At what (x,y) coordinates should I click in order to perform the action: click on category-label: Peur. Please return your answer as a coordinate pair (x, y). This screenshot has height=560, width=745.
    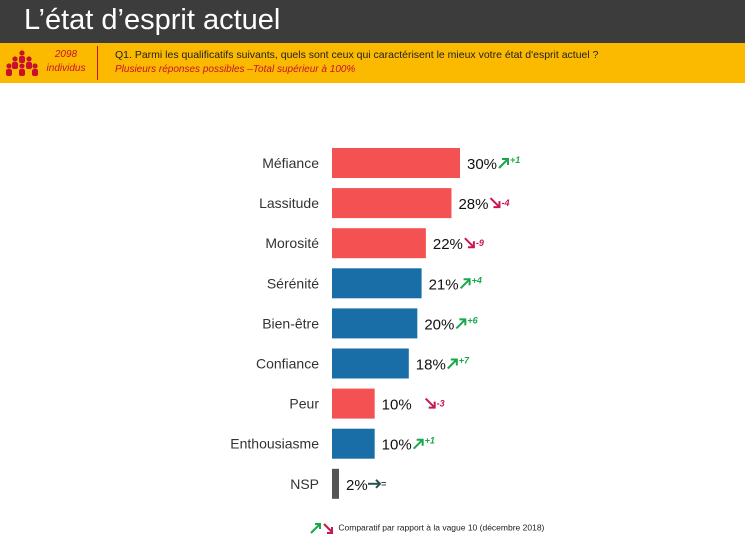
    Looking at the image, I should click on (304, 404).